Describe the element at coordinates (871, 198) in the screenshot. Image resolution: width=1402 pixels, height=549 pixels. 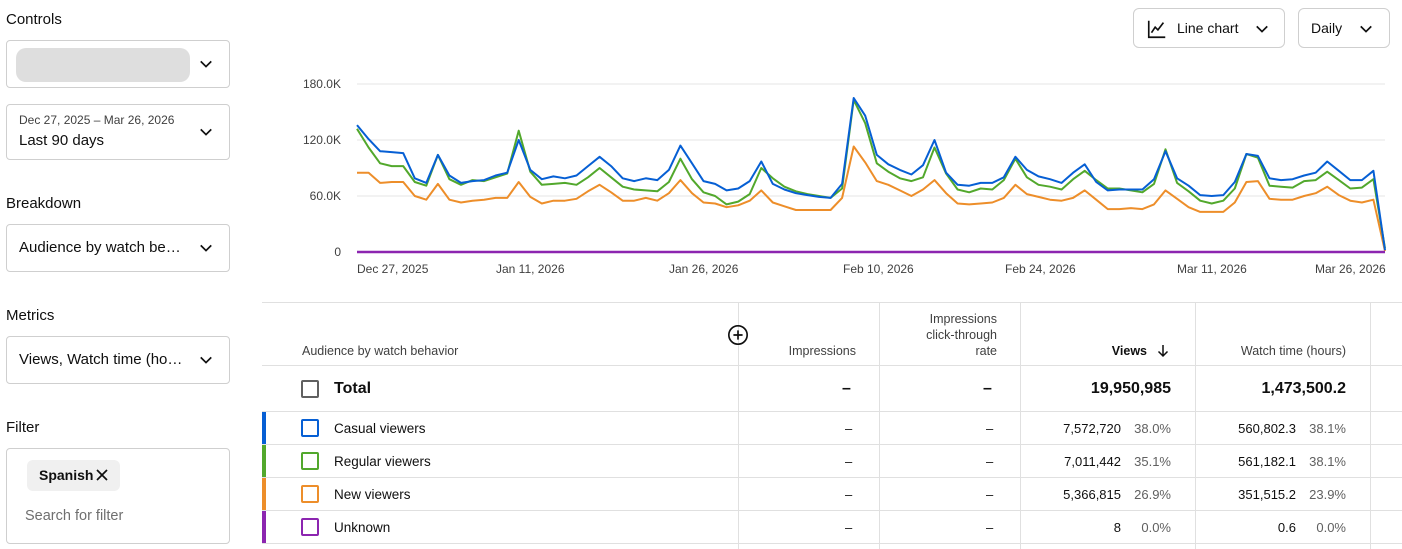
I see `series-line-new-viewers` at that location.